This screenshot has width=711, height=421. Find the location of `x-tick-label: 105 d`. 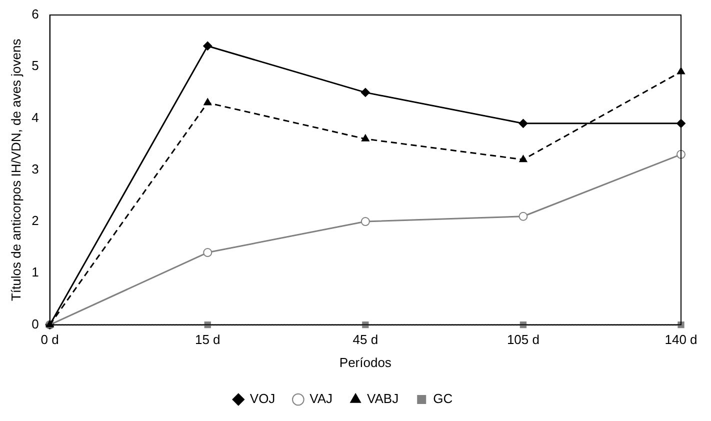

x-tick-label: 105 d is located at coordinates (523, 340).